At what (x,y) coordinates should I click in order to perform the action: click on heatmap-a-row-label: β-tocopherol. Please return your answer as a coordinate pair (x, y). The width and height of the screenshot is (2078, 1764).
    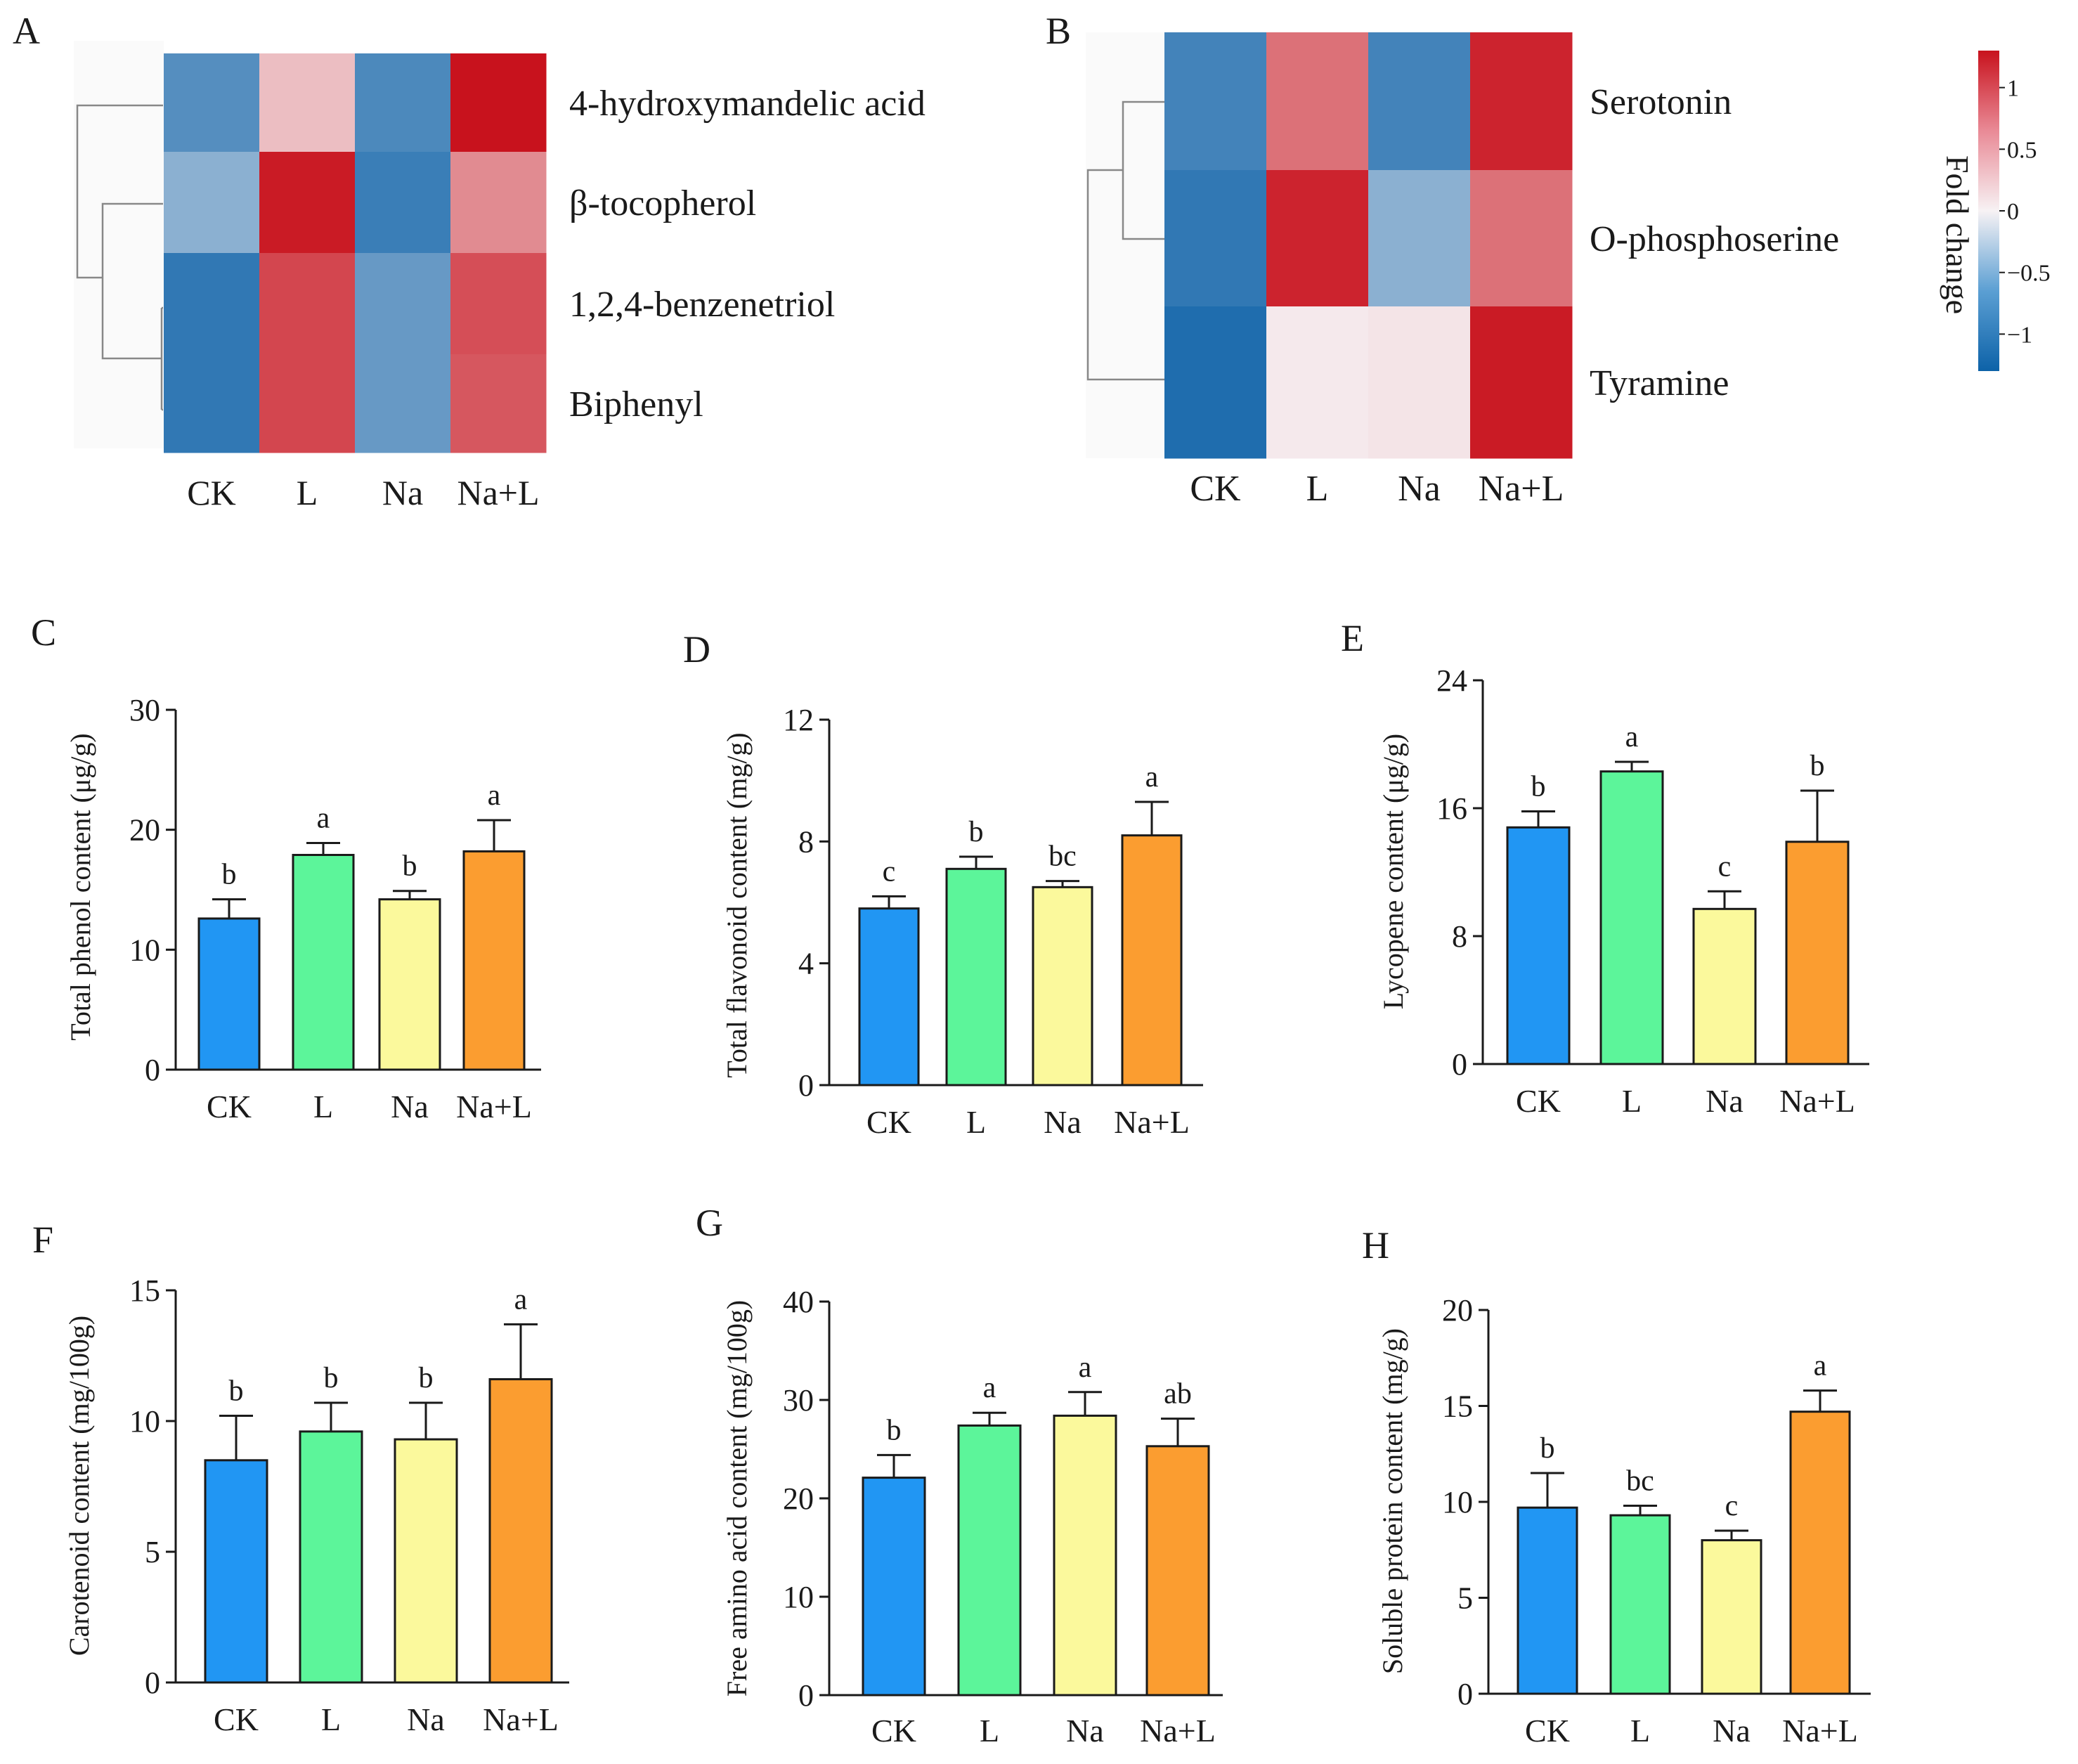
    Looking at the image, I should click on (663, 203).